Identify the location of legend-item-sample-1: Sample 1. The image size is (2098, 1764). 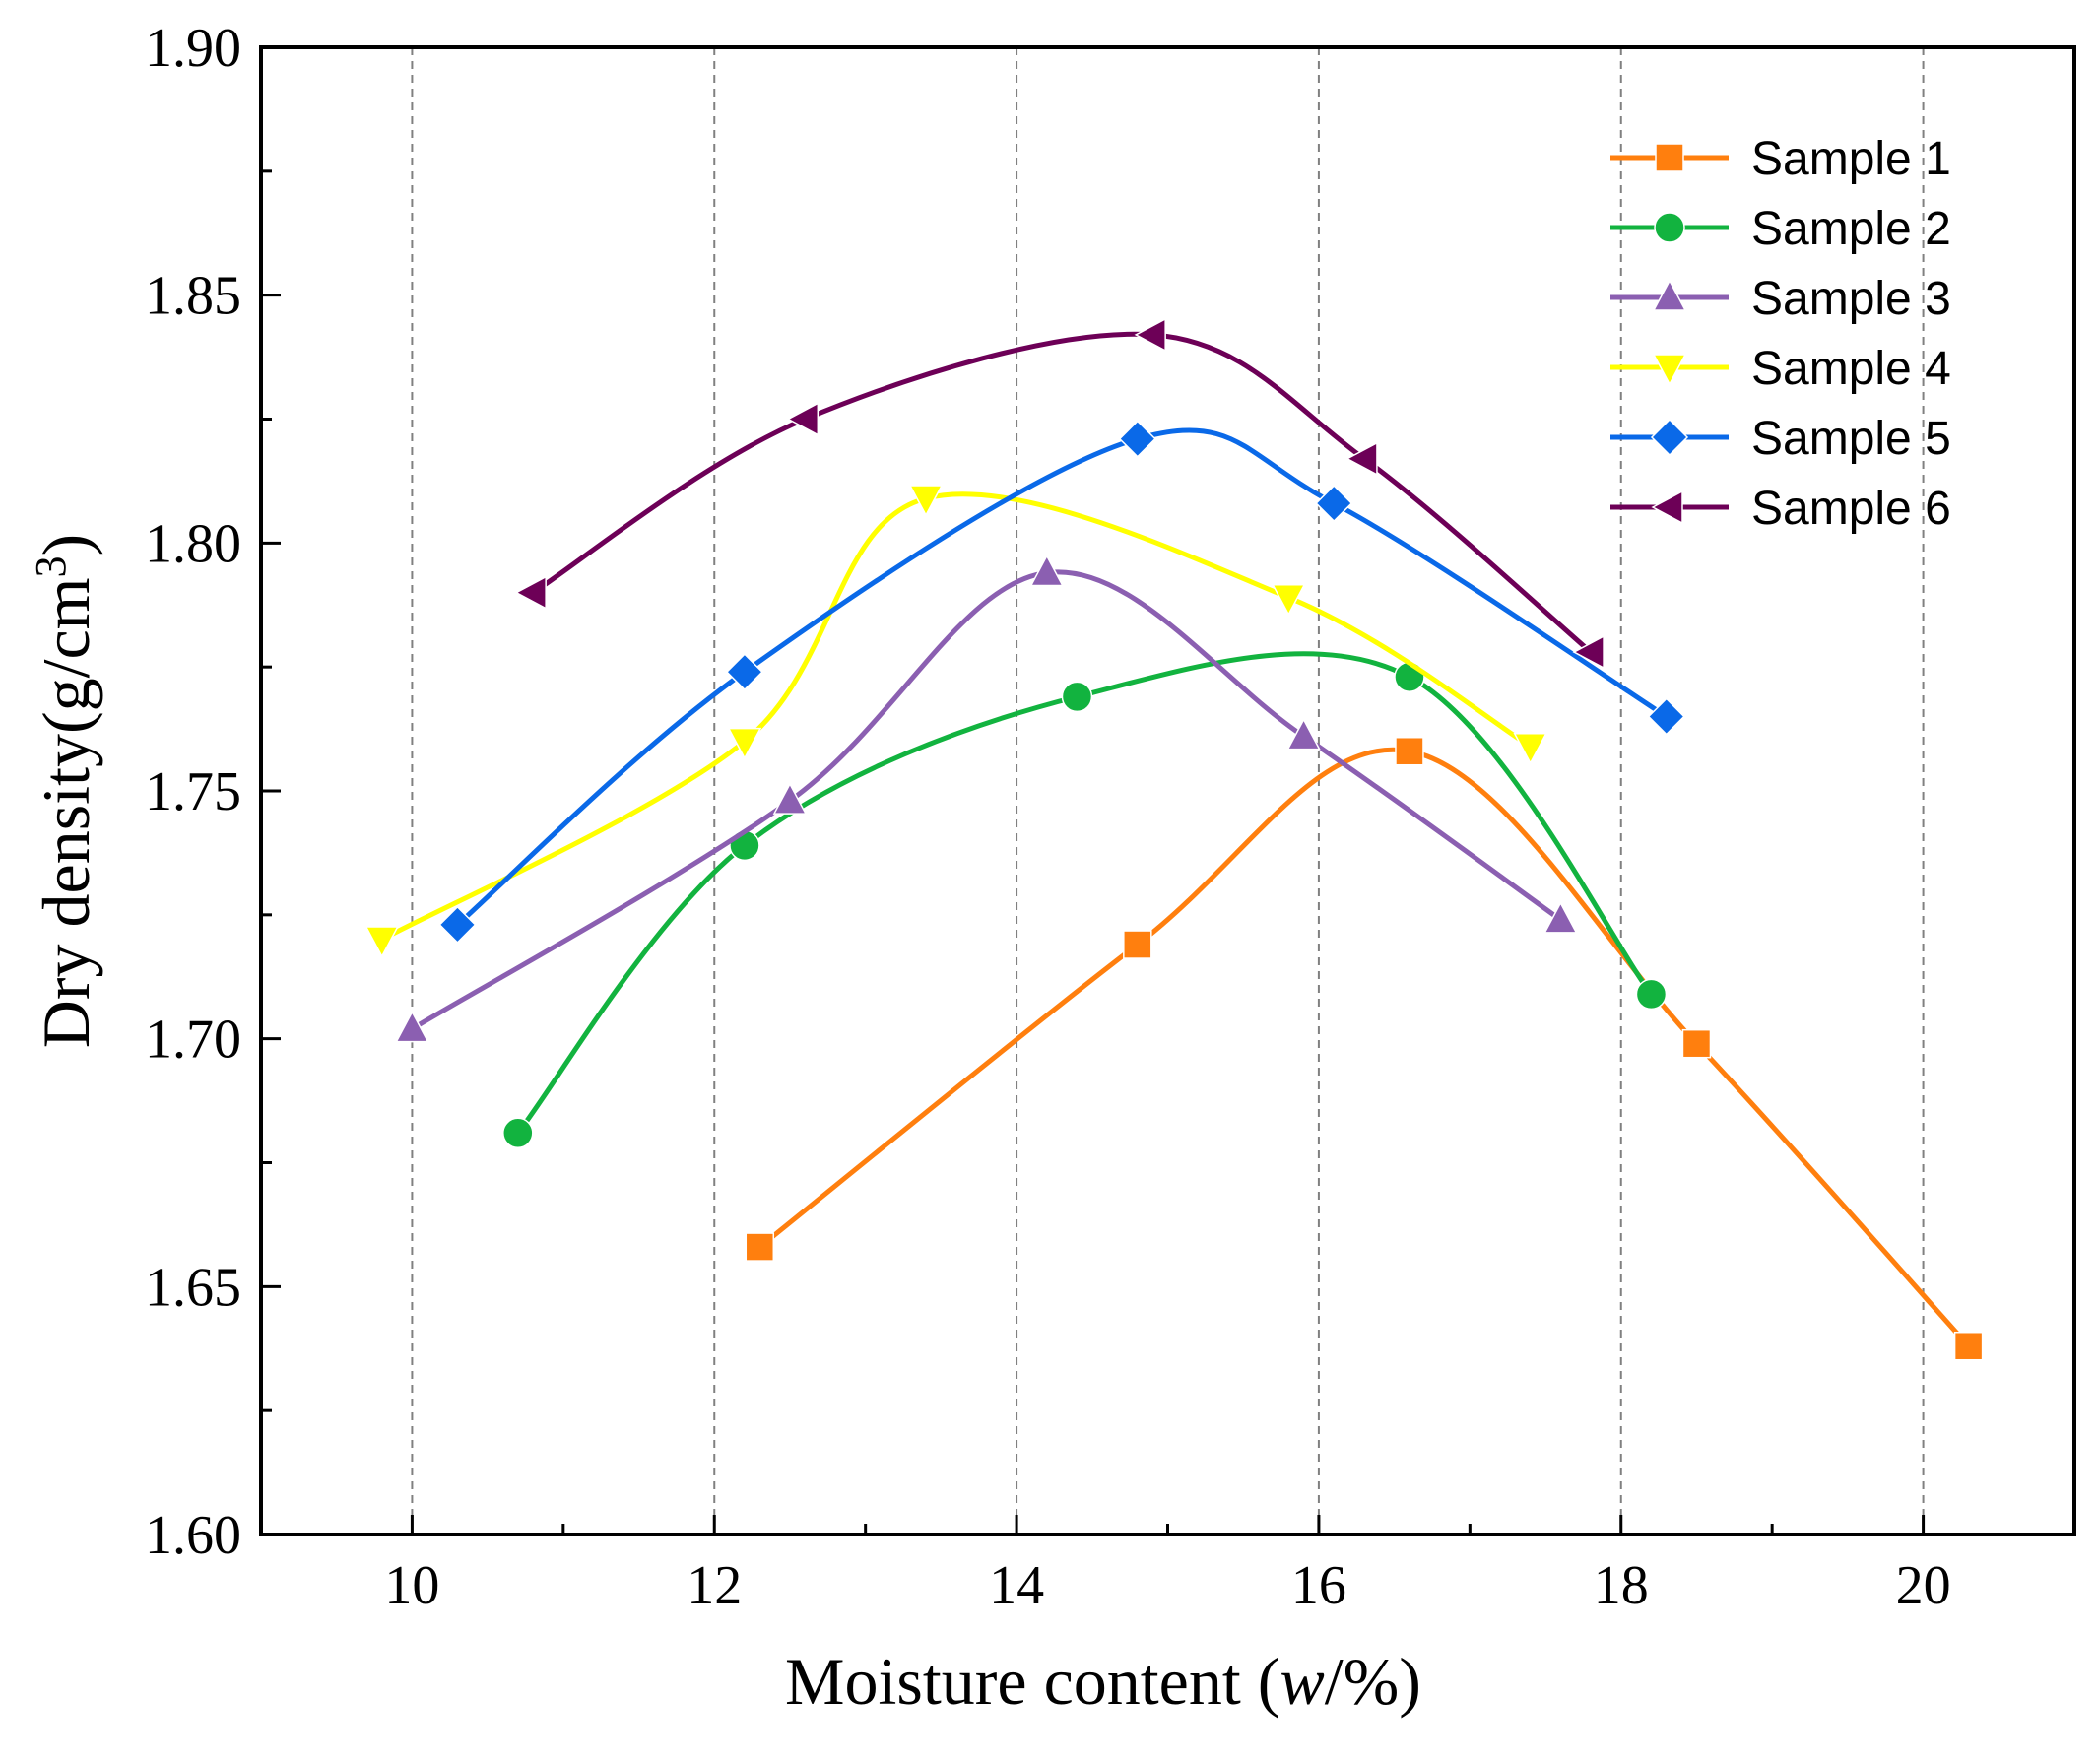
(1780, 159).